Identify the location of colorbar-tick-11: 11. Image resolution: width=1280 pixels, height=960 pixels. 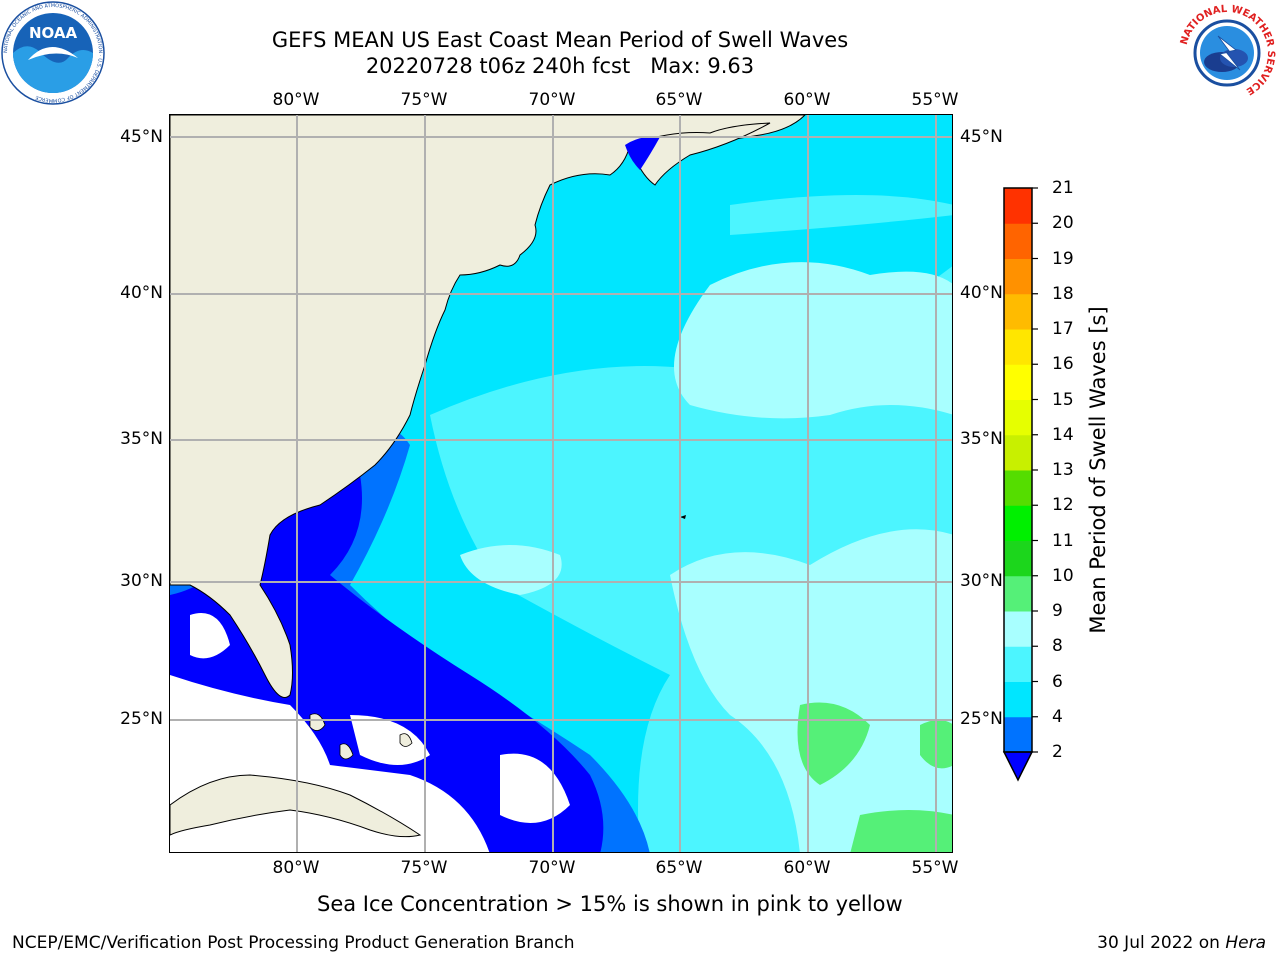
(1063, 540).